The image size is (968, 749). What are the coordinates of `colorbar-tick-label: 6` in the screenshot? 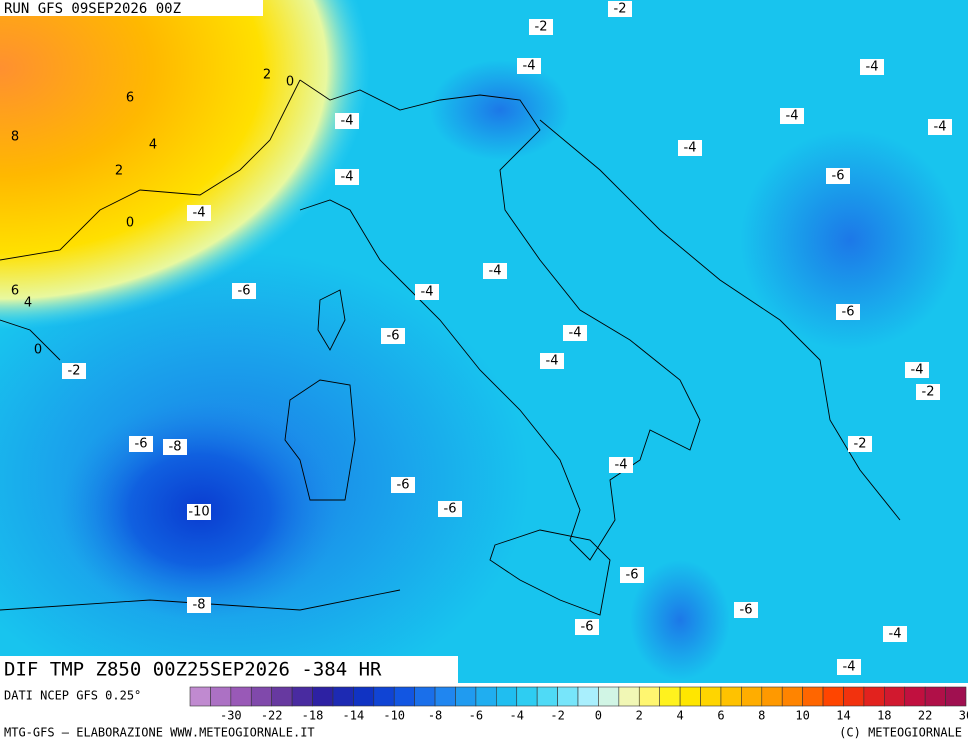 It's located at (720, 716).